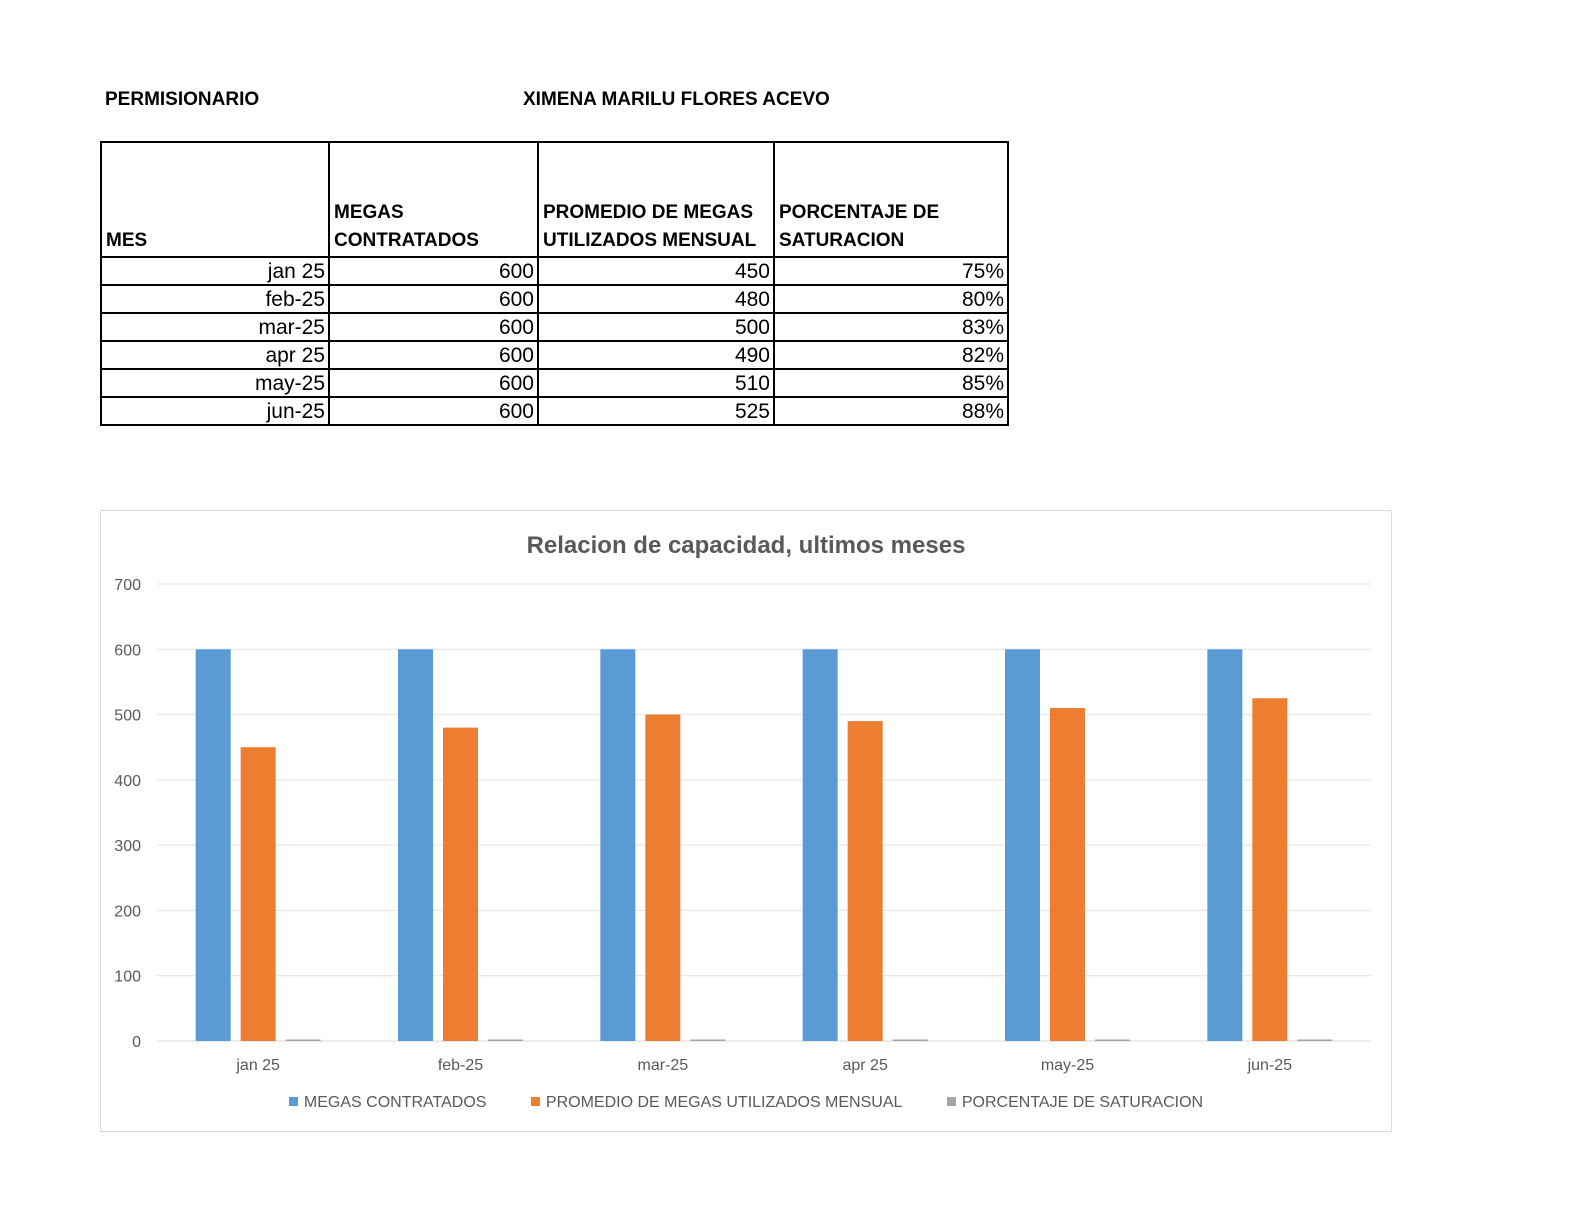 The width and height of the screenshot is (1584, 1224). Describe the element at coordinates (891, 271) in the screenshot. I see `cell-porcentaje: 75%` at that location.